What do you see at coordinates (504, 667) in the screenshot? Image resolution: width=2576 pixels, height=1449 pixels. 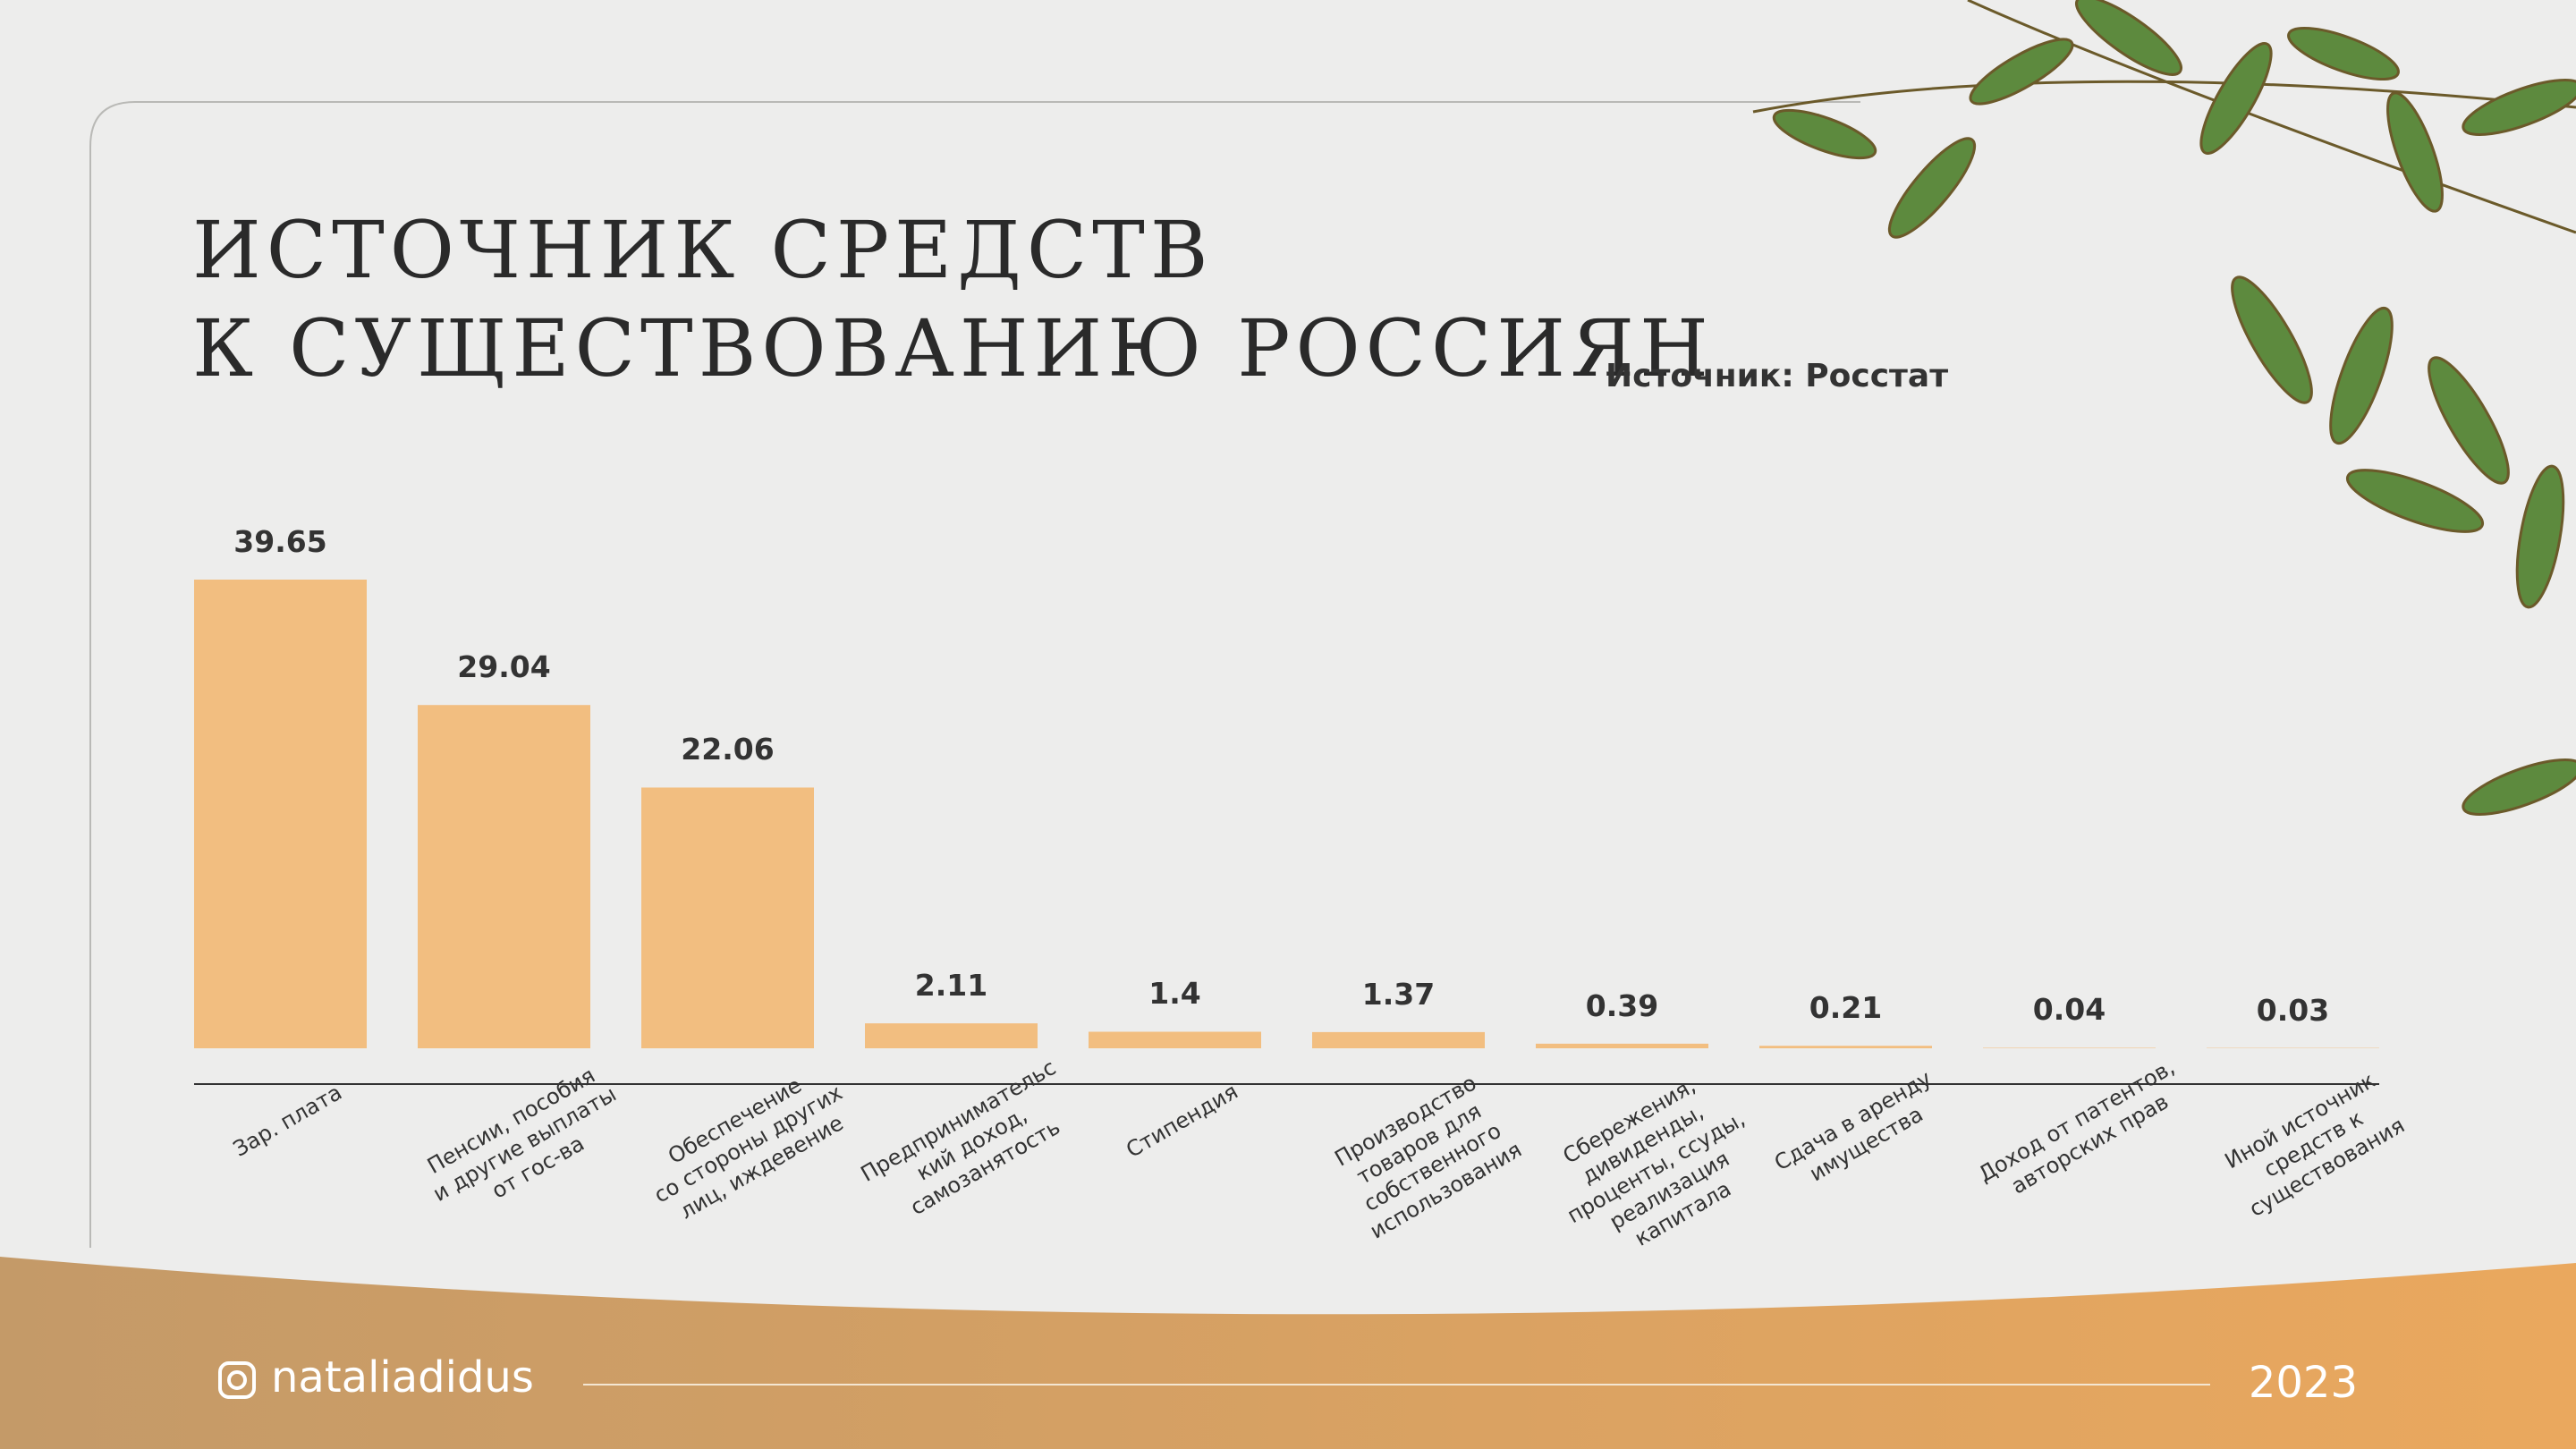 I see `value-label: 29.04` at bounding box center [504, 667].